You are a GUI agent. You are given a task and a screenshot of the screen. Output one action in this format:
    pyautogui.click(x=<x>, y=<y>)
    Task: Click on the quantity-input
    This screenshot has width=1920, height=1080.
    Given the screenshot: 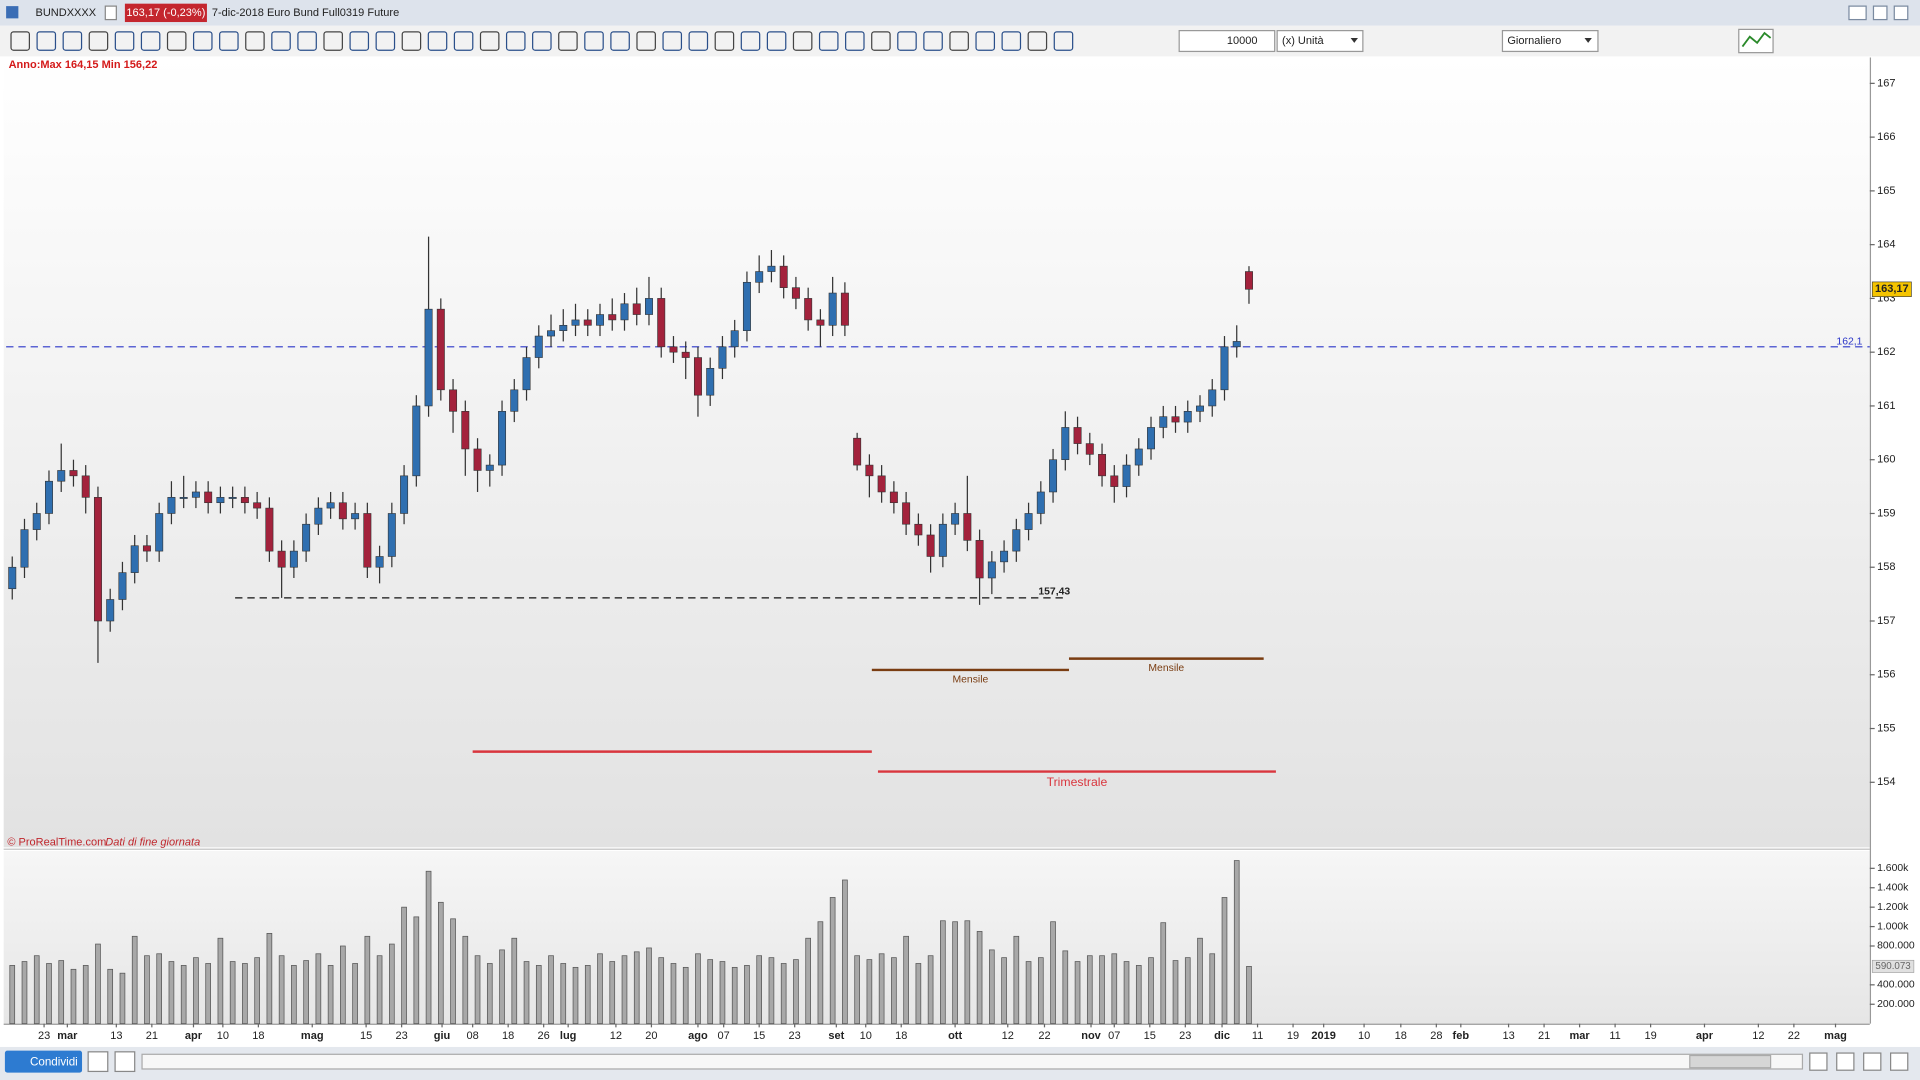 What is the action you would take?
    pyautogui.click(x=1227, y=41)
    